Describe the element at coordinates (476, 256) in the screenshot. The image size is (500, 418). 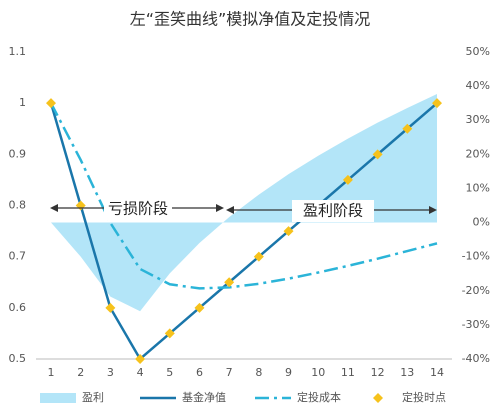
I see `y2-tick-label: -10%` at that location.